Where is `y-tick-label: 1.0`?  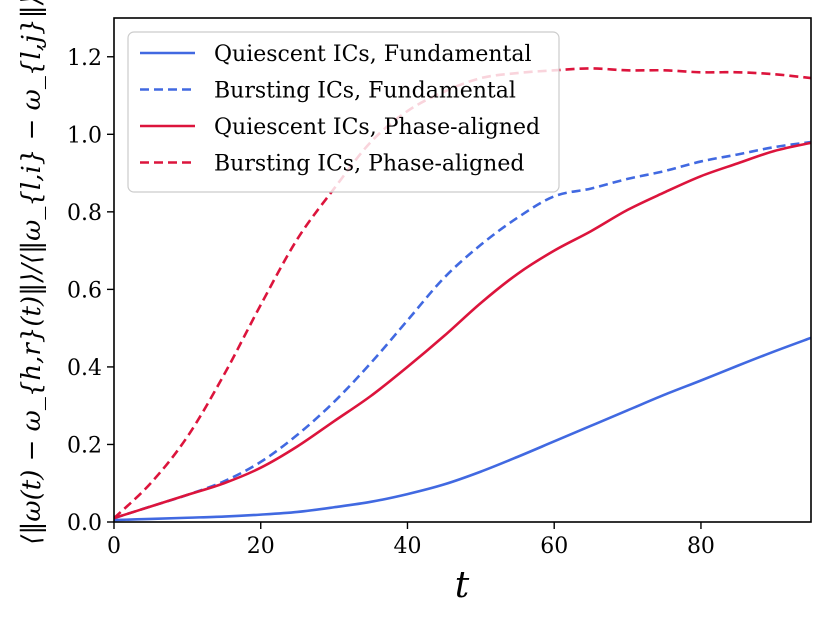 y-tick-label: 1.0 is located at coordinates (84, 135).